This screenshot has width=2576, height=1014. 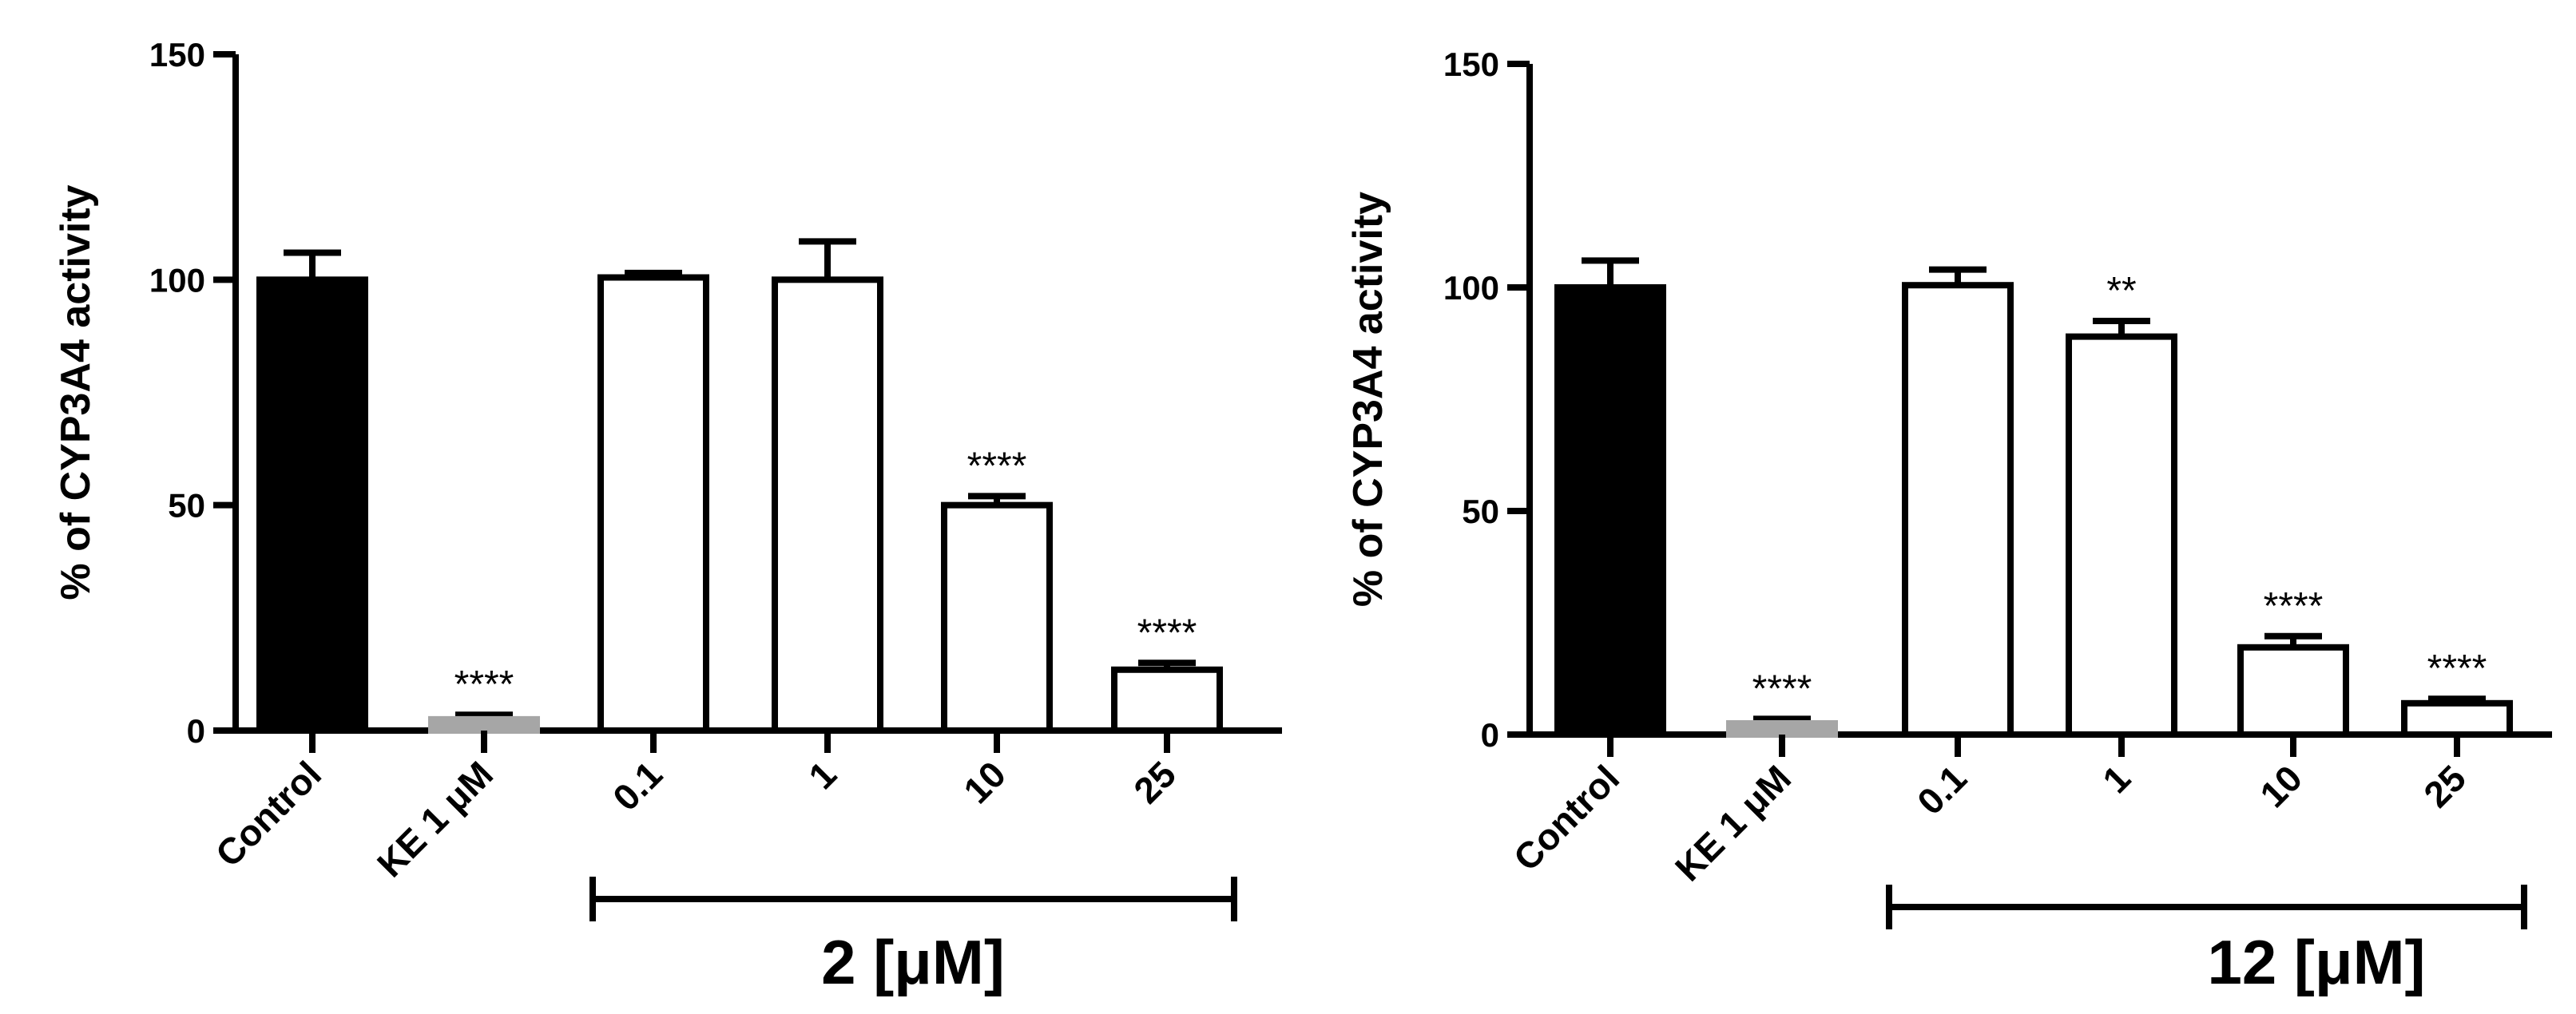 What do you see at coordinates (913, 962) in the screenshot?
I see `group-label: 2 [μM]` at bounding box center [913, 962].